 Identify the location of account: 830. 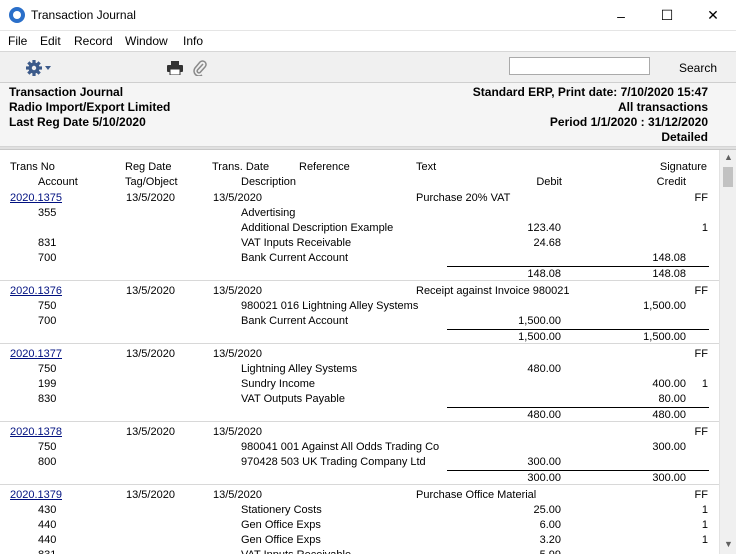
(47, 399).